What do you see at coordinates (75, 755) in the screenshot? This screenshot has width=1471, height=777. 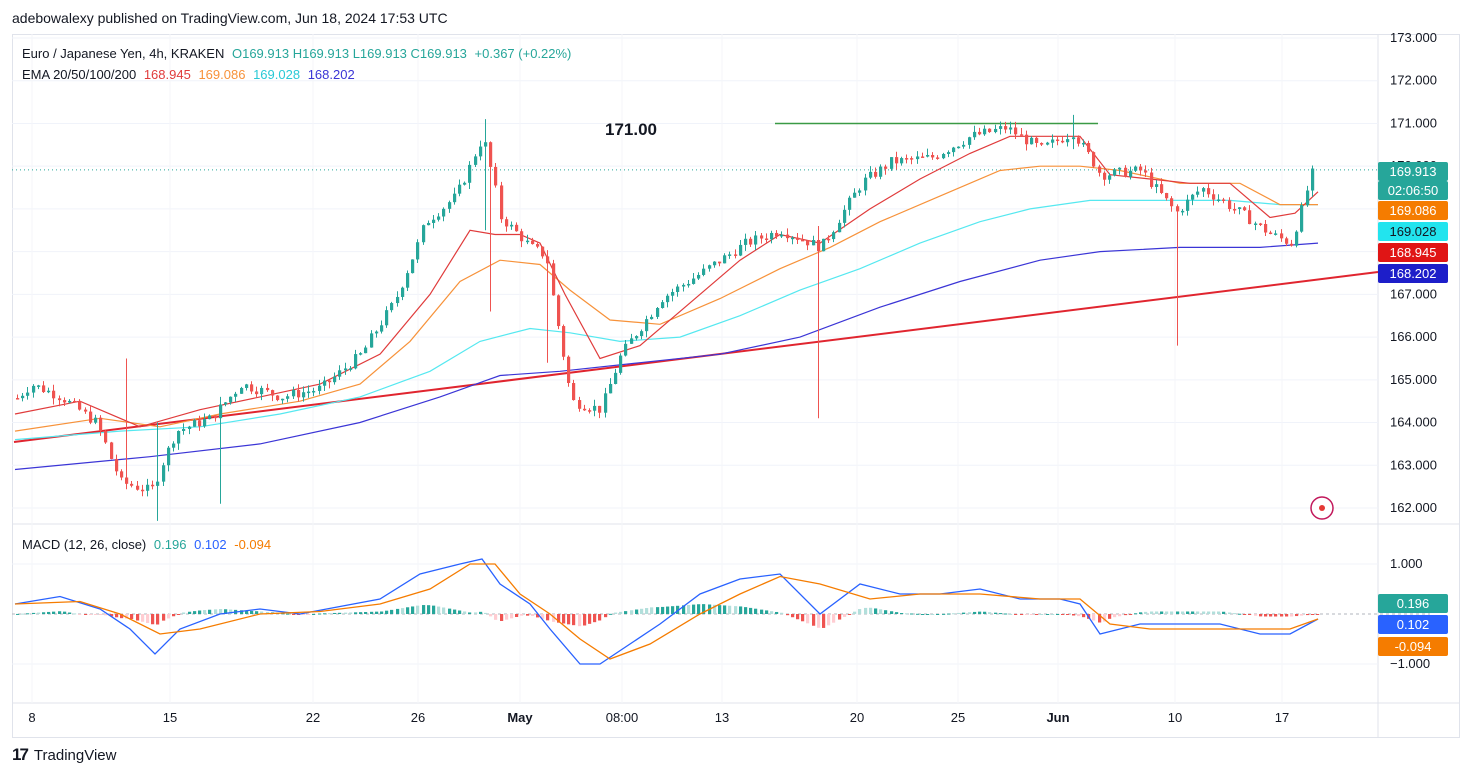 I see `brand-name: TradingView` at bounding box center [75, 755].